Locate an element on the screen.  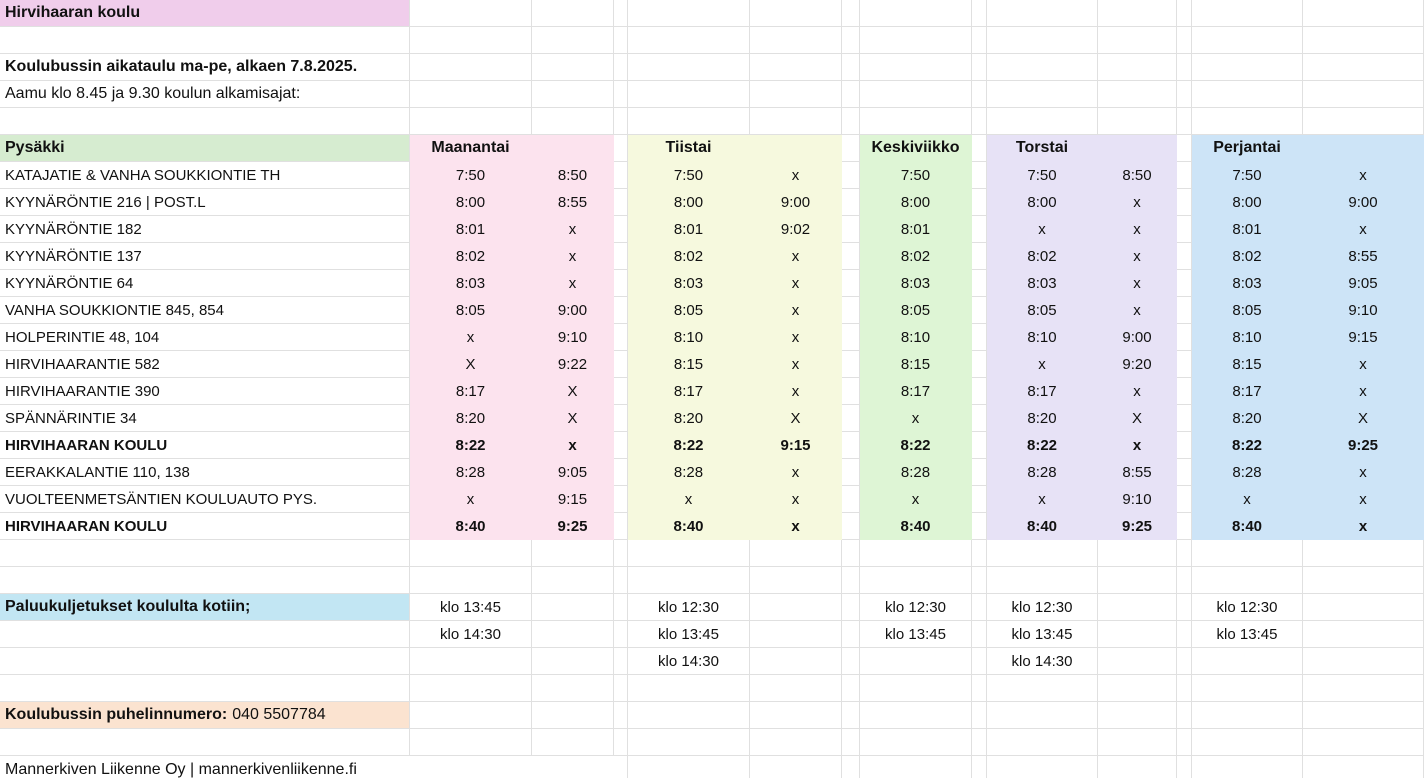
stop-cell: HOLPERINTIE 48, 104 is located at coordinates (205, 337).